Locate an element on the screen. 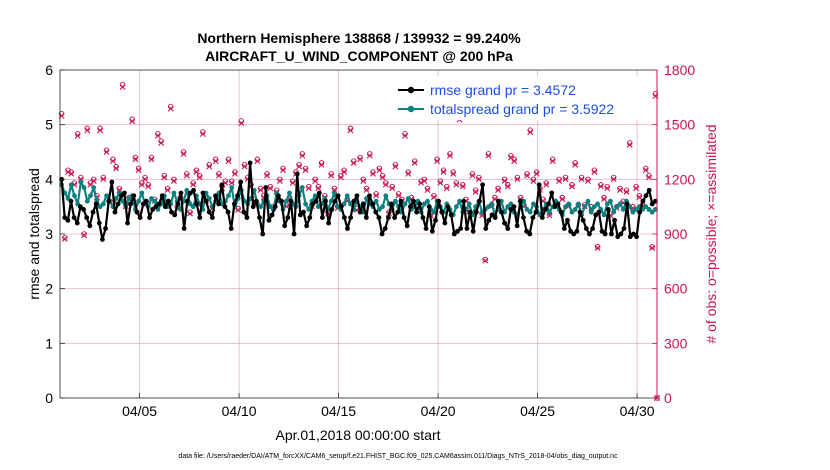  series-lines is located at coordinates (358, 201).